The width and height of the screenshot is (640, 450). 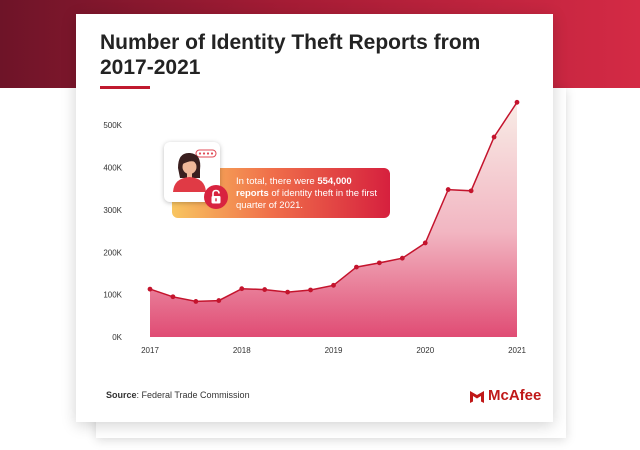 I want to click on source-text: Federal Trade Commission, so click(x=195, y=395).